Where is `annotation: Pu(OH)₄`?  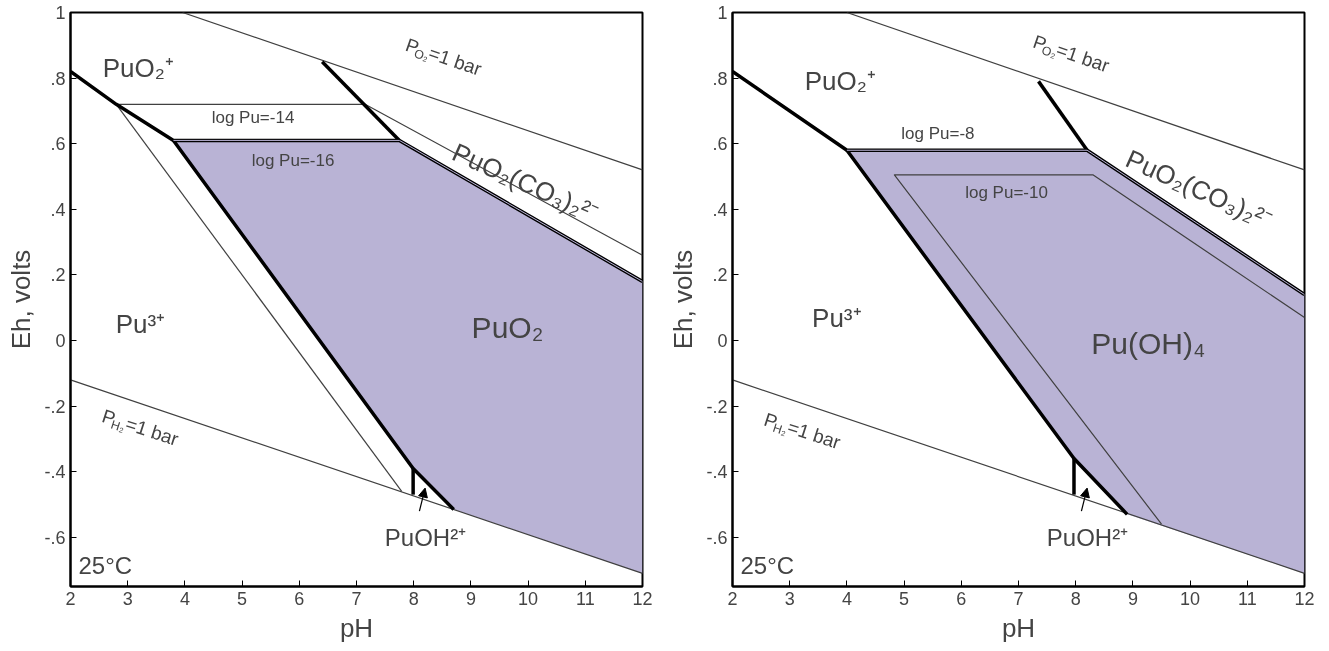
annotation: Pu(OH)₄ is located at coordinates (1148, 344).